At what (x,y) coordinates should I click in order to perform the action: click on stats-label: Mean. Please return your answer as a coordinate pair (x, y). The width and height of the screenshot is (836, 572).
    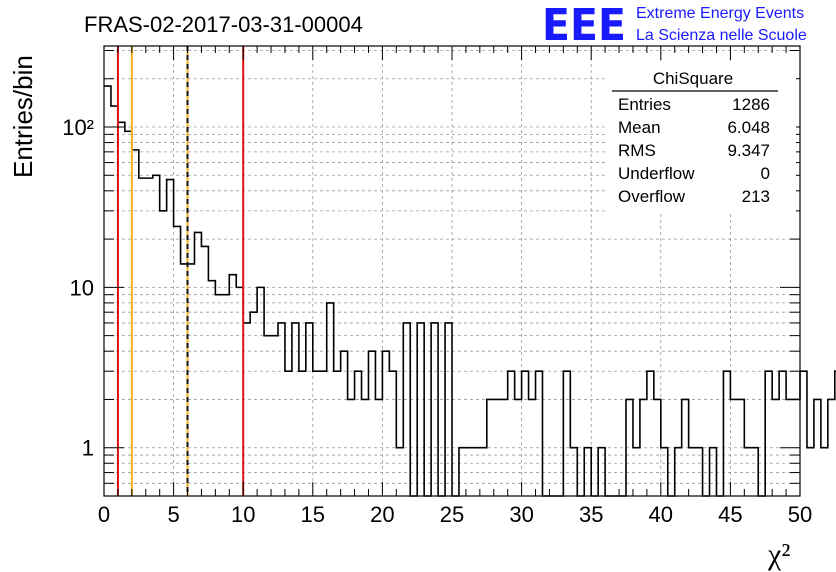
    Looking at the image, I should click on (639, 127).